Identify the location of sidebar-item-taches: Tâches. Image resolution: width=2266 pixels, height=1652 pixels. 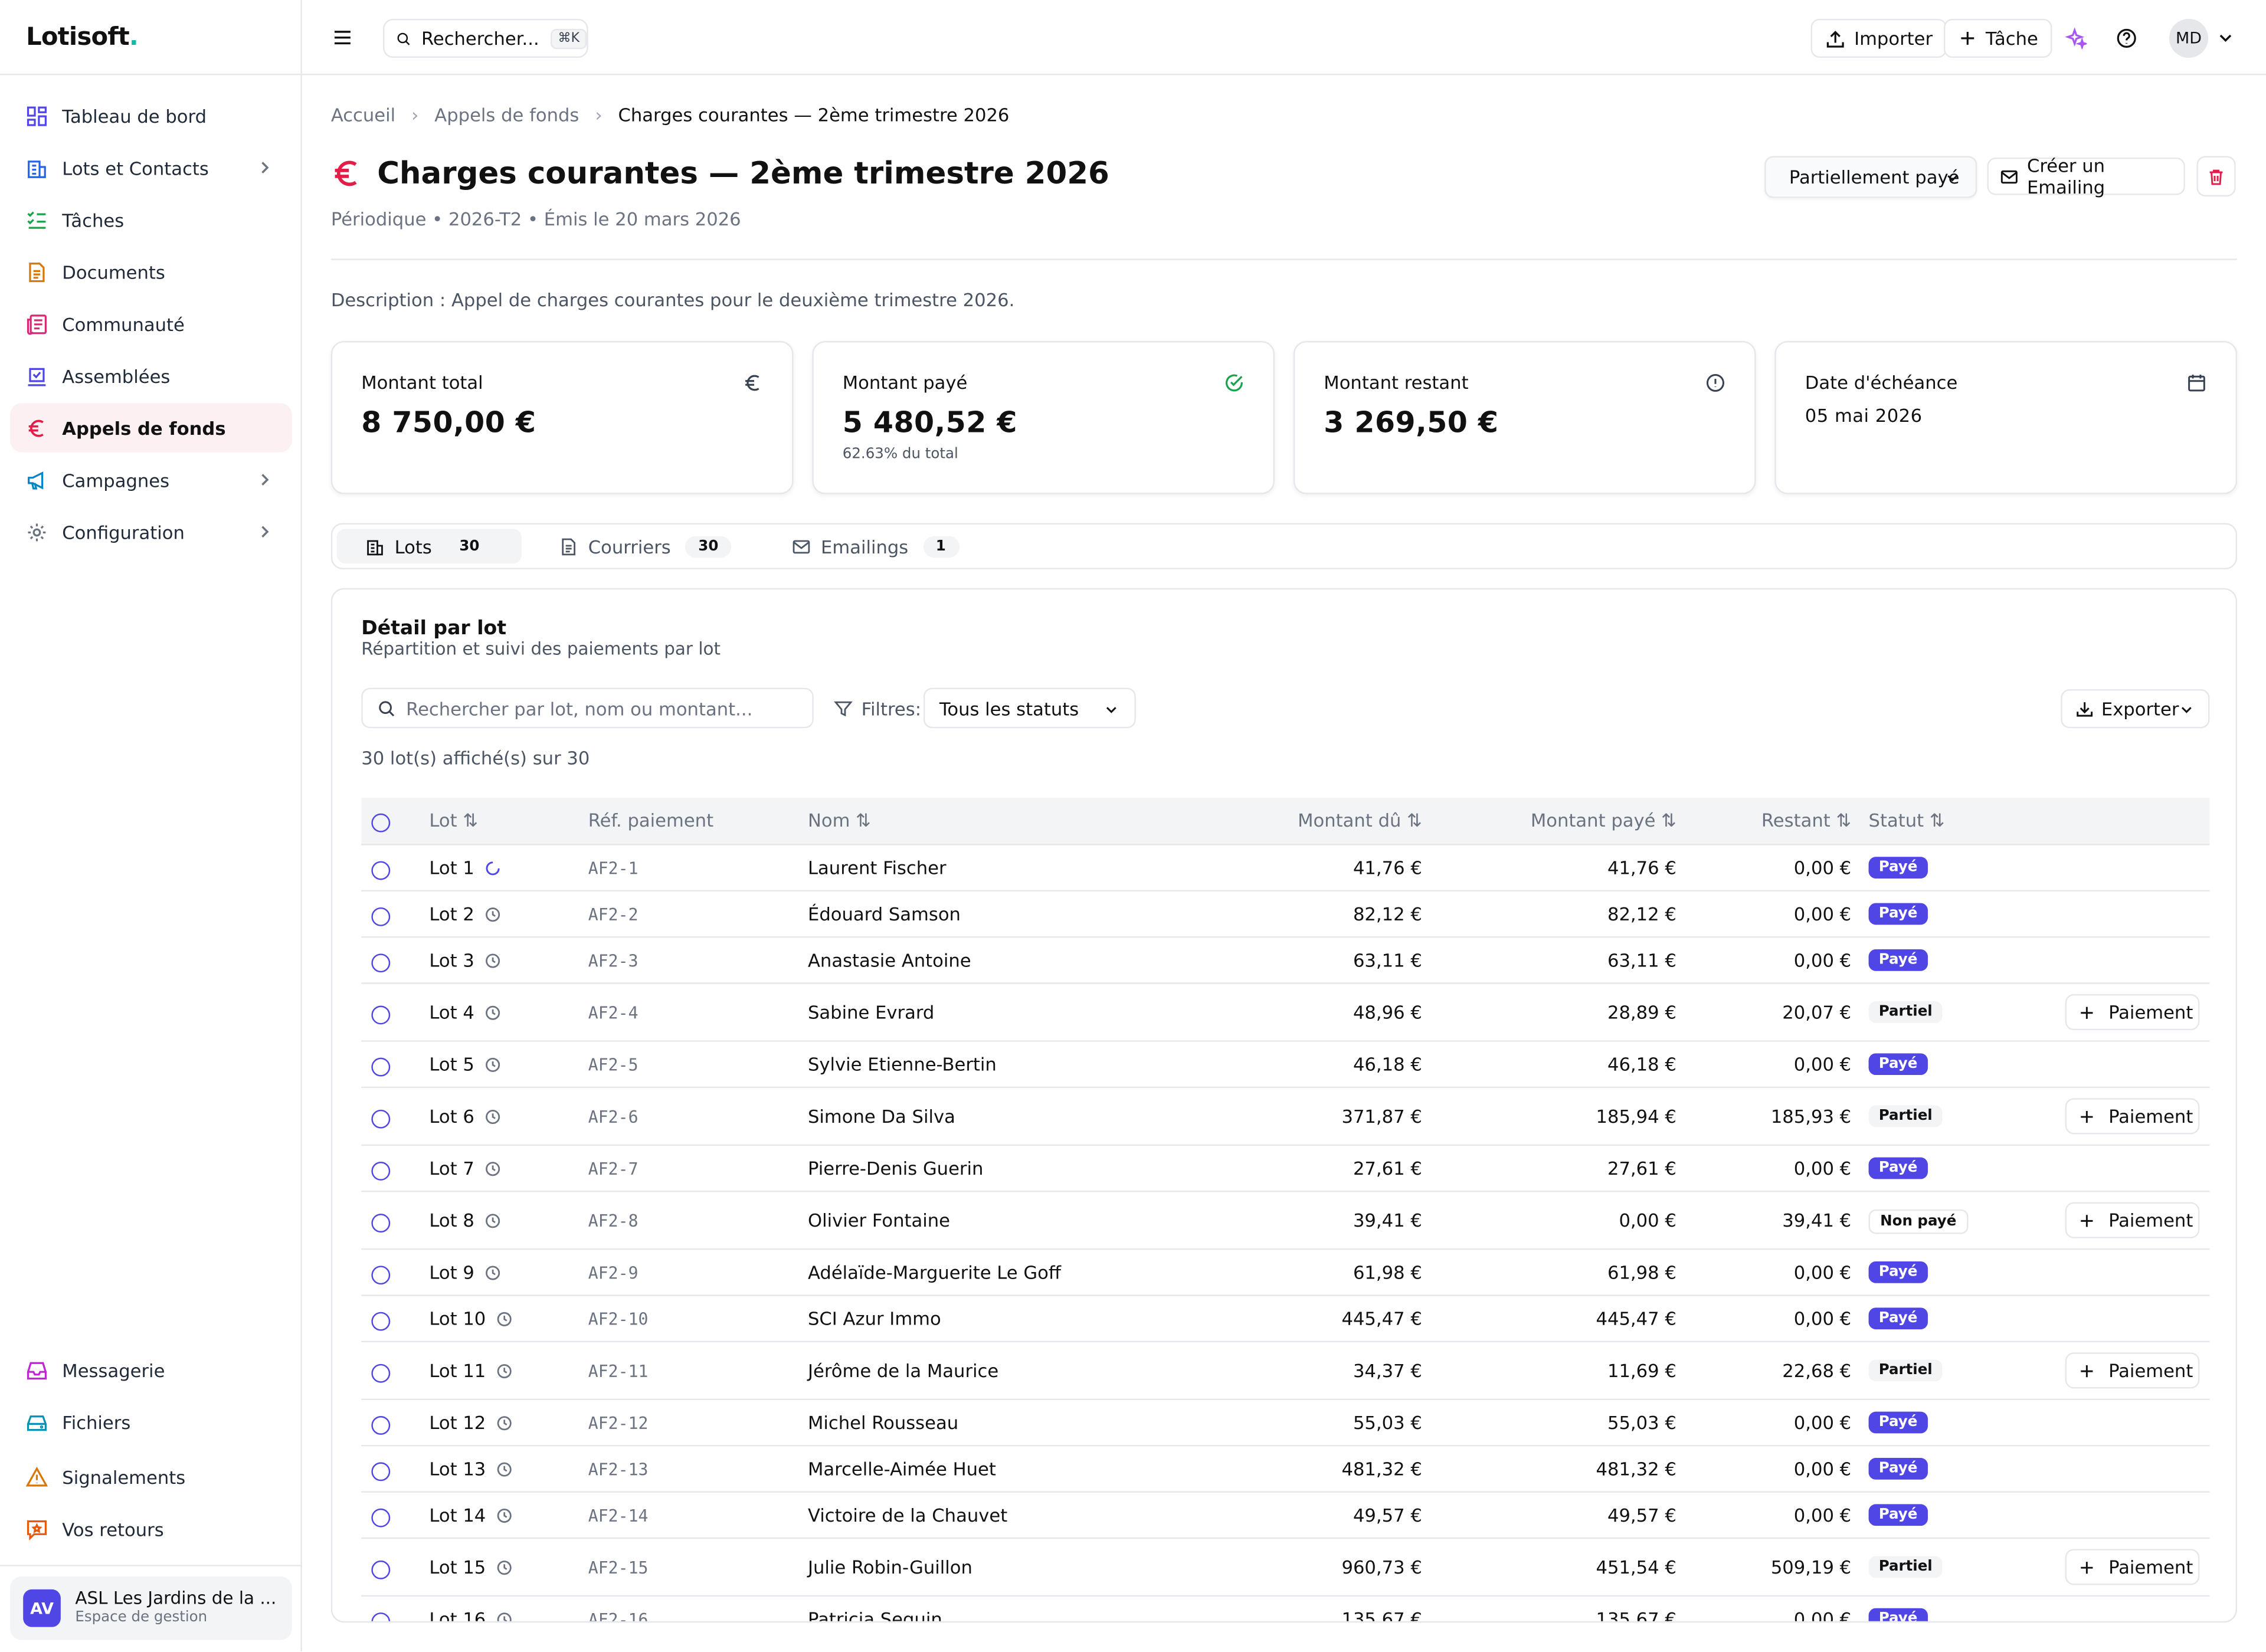
(151, 219).